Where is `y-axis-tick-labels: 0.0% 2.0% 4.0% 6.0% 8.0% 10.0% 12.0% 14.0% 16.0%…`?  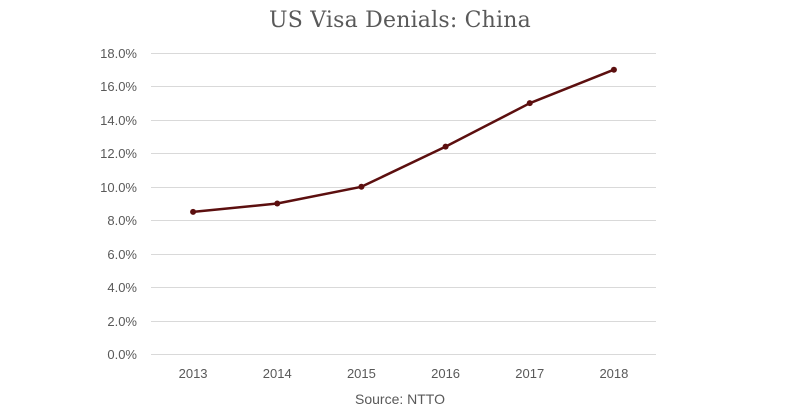 y-axis-tick-labels: 0.0% 2.0% 4.0% 6.0% 8.0% 10.0% 12.0% 14.0% 16.0%… is located at coordinates (118, 204).